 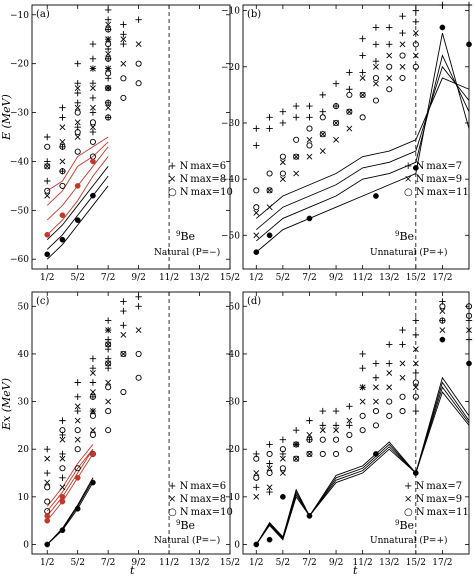 I want to click on y-tick-label: −30, so click(x=230, y=124).